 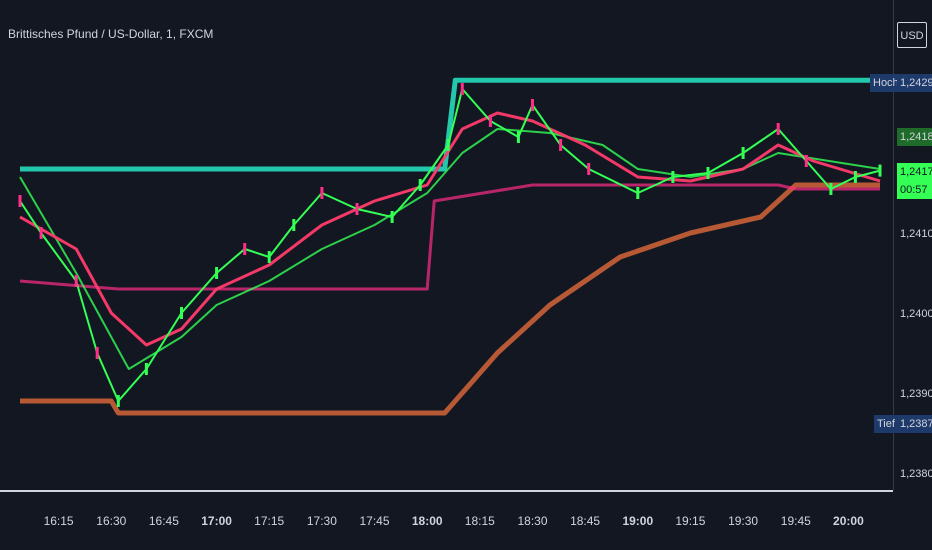 I want to click on upper-green-price-tag: 1,24188, so click(x=914, y=137).